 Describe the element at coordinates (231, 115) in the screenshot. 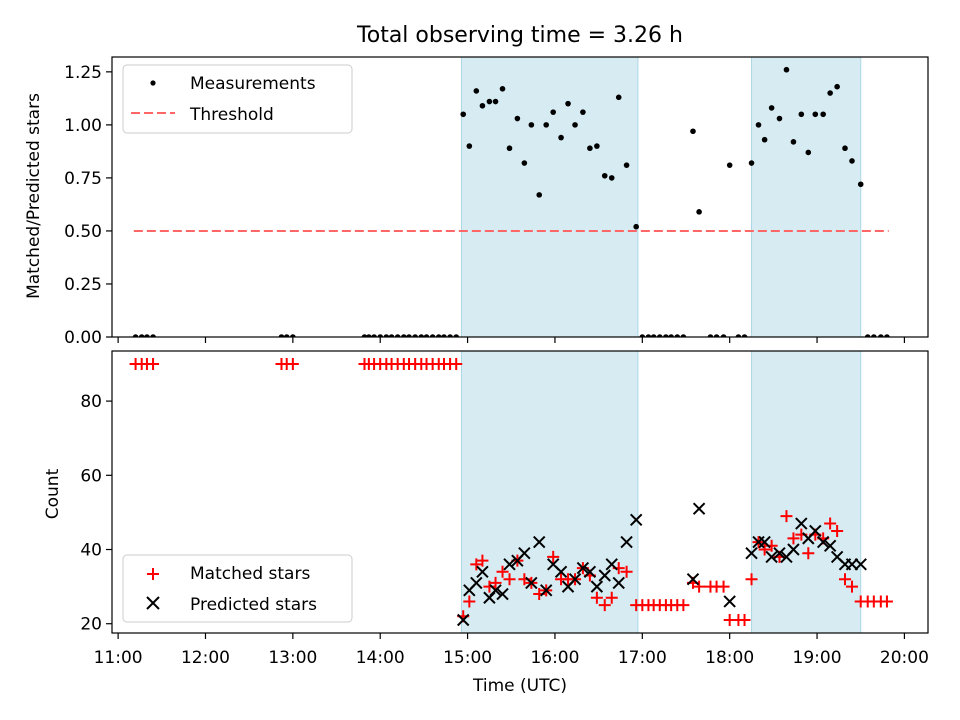

I see `legend-label-threshold: Threshold` at that location.